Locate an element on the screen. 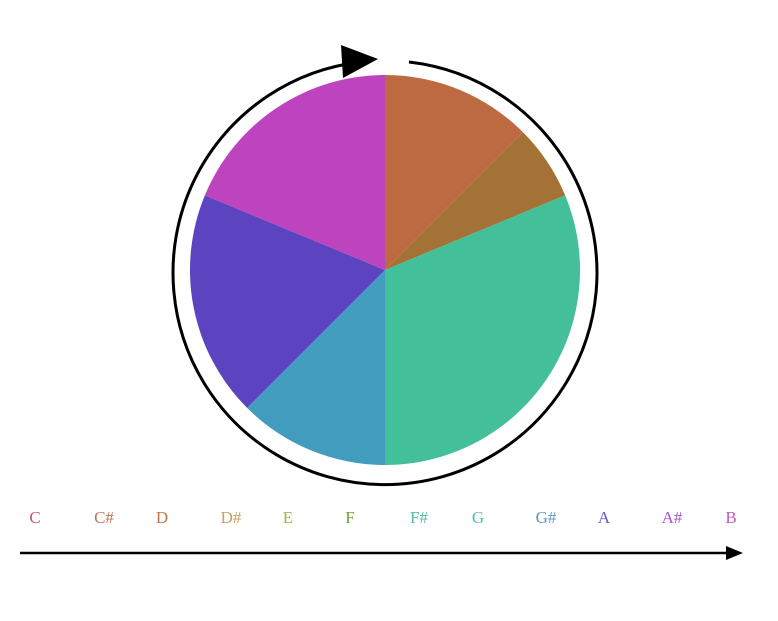 This screenshot has width=778, height=621. note-label: G# is located at coordinates (546, 517).